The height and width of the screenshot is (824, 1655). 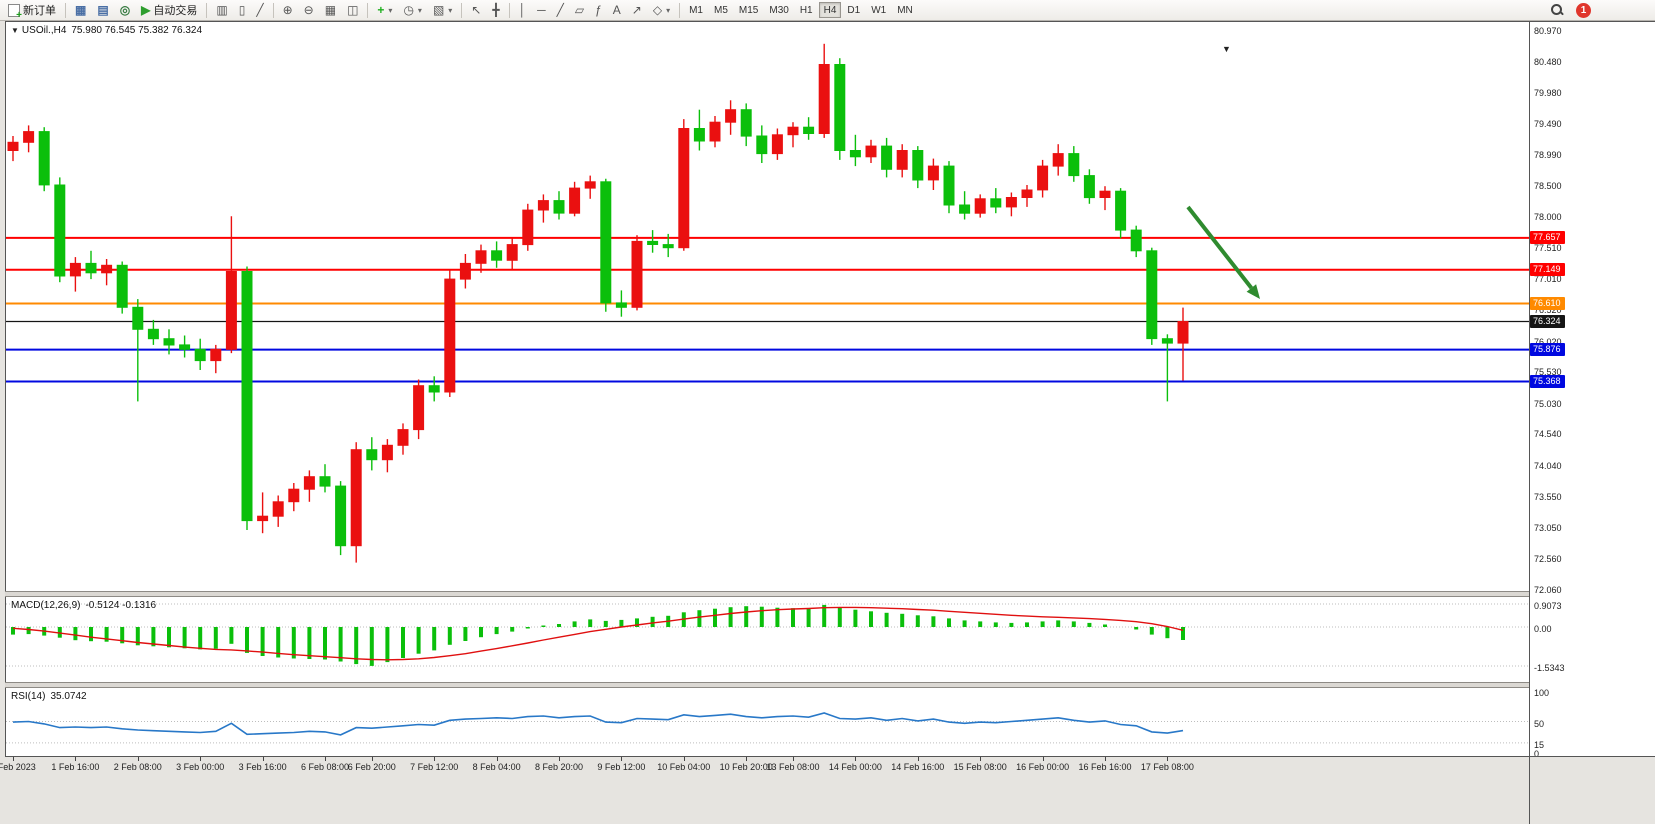 What do you see at coordinates (496, 767) in the screenshot?
I see `time-axis-label: 8 Feb 04:00` at bounding box center [496, 767].